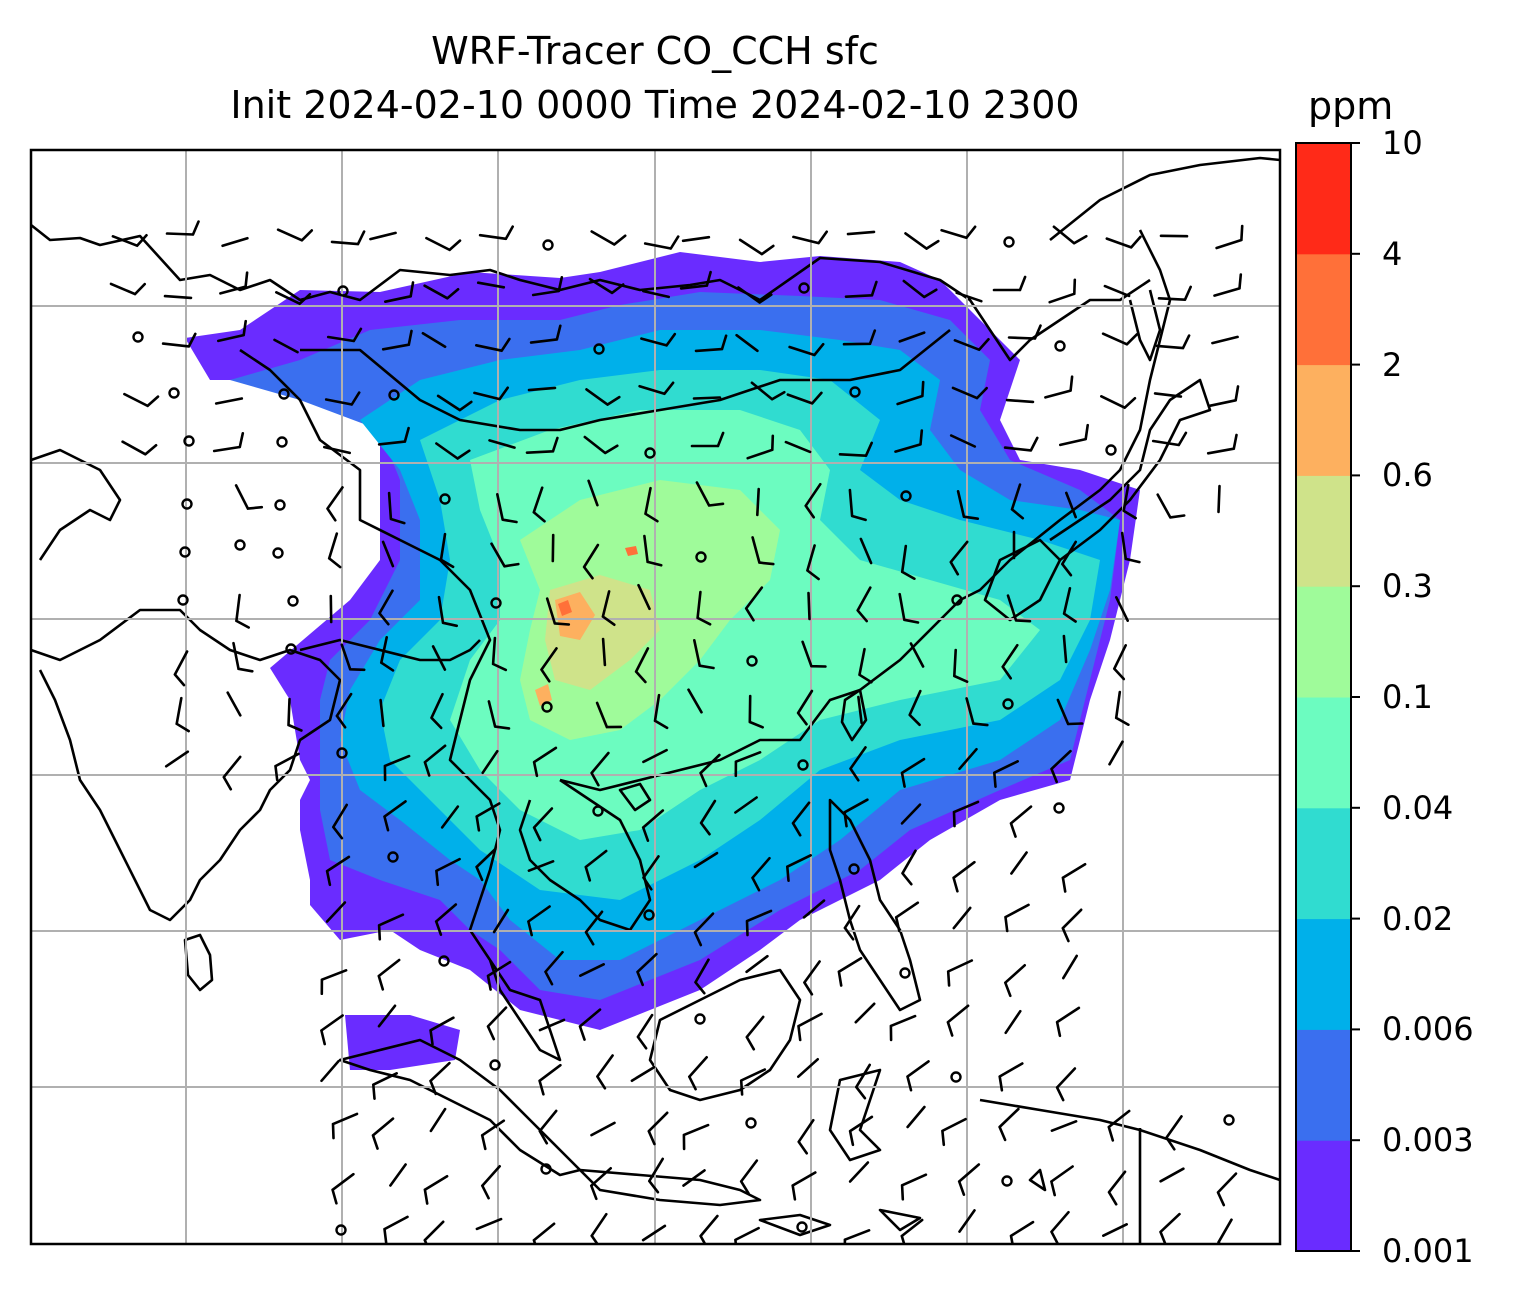  What do you see at coordinates (543, 695) in the screenshot?
I see `field-level-8b` at bounding box center [543, 695].